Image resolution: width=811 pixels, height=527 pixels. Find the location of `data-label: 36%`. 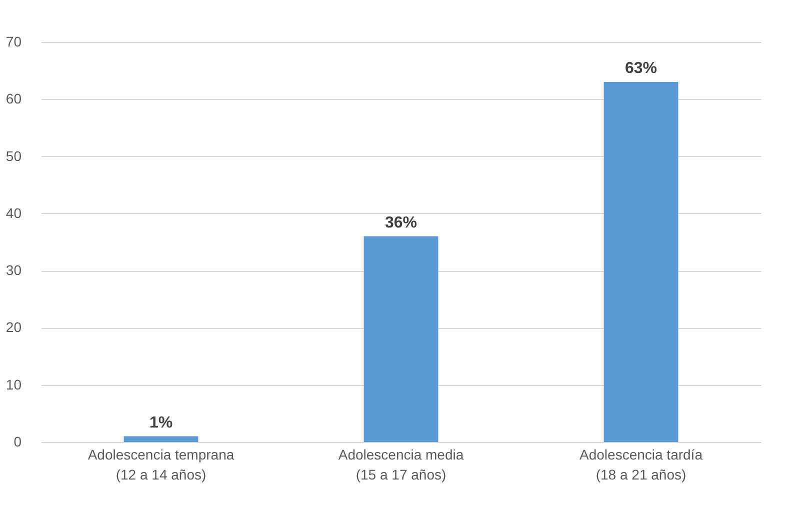

data-label: 36% is located at coordinates (401, 223).